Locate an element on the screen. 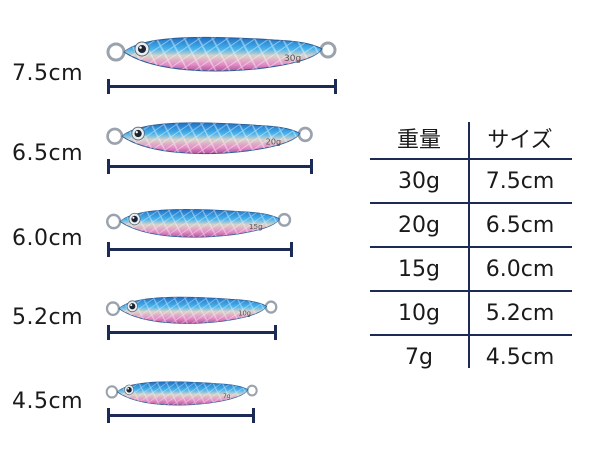 The image size is (600, 450). svg-text: 30g is located at coordinates (292, 59).